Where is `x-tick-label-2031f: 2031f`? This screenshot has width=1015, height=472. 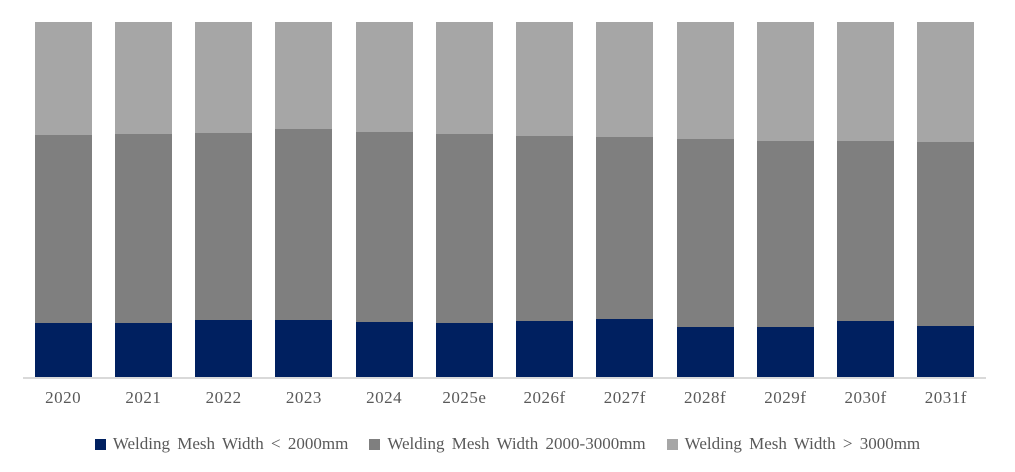
x-tick-label-2031f: 2031f is located at coordinates (945, 397).